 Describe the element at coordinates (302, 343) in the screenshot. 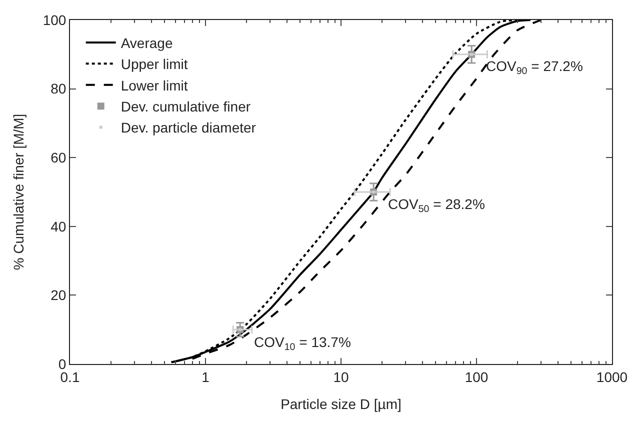

I see `annotation: COV$_{10}$ = 13.7%` at that location.